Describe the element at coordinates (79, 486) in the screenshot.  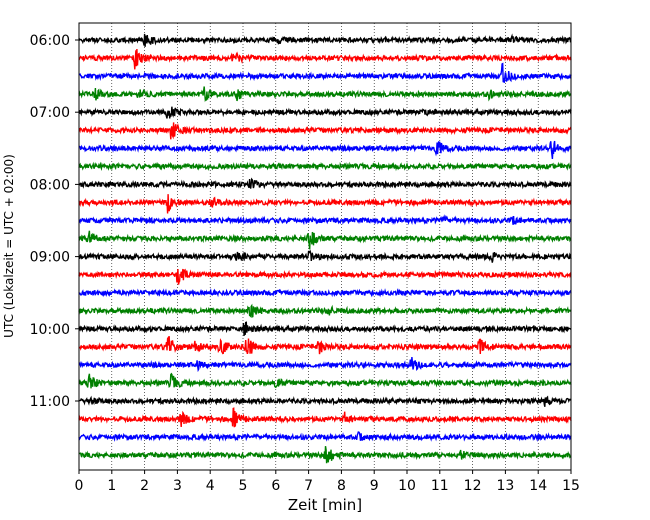
I see `x-tick-label: 0` at that location.